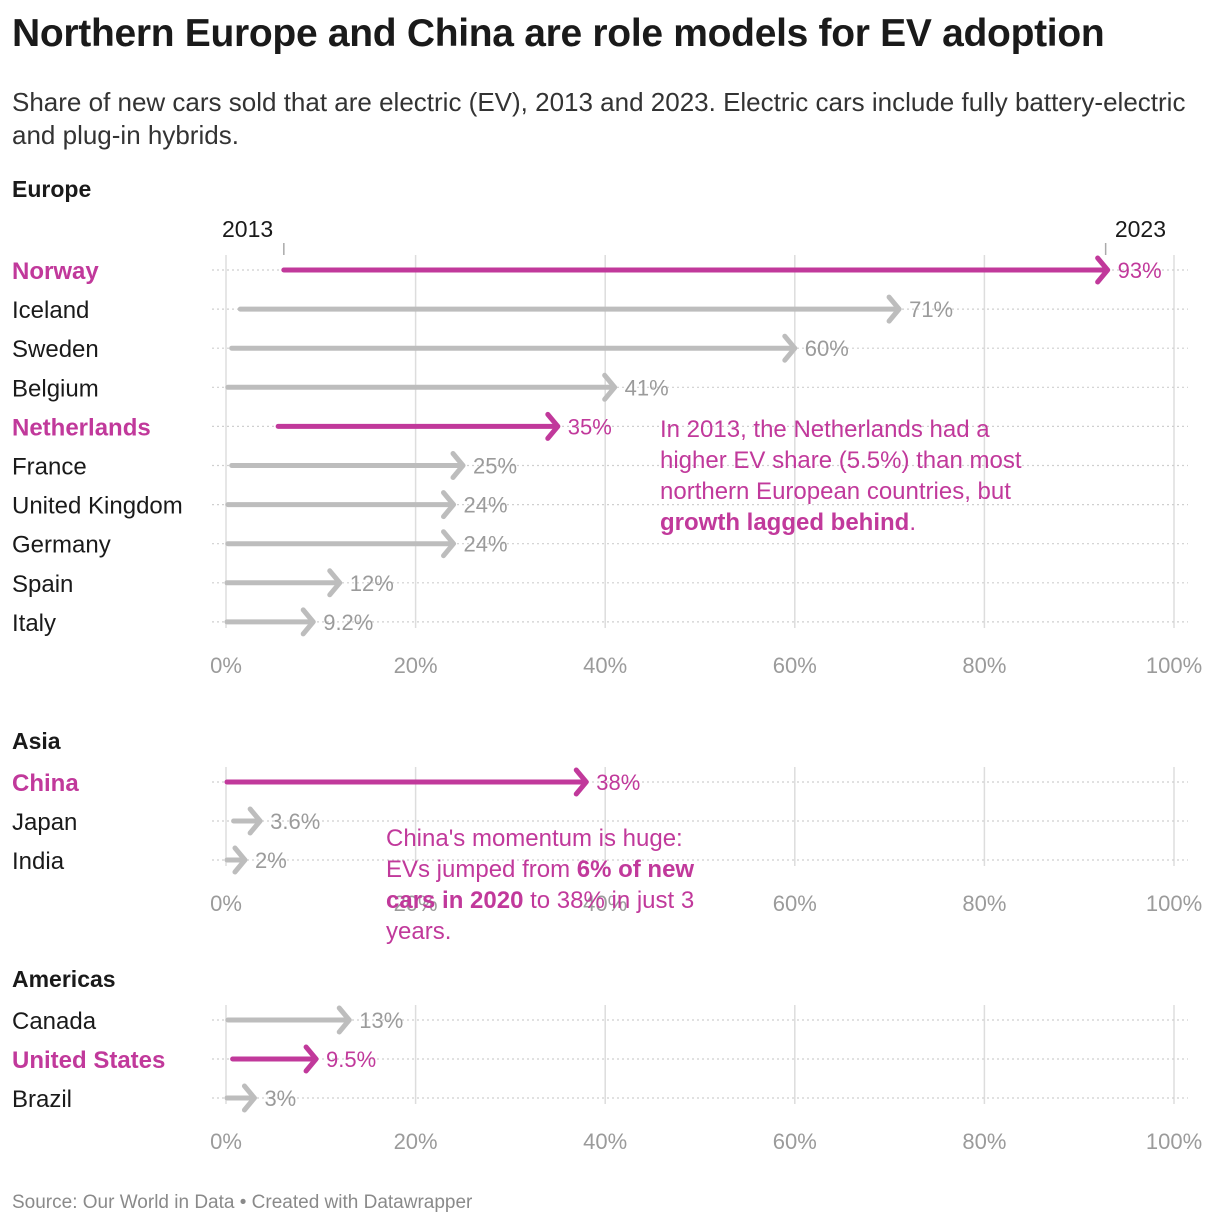 Image resolution: width=1220 pixels, height=1228 pixels. Describe the element at coordinates (647, 387) in the screenshot. I see `value-label-belgium: 41%` at that location.